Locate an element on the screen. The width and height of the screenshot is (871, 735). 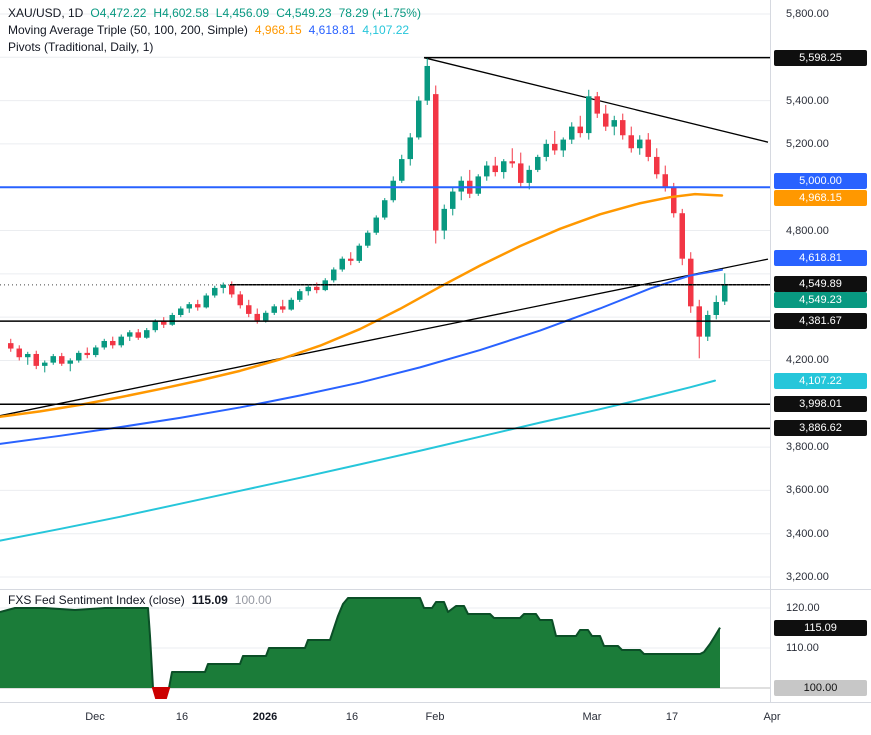
price-tick-label: 110.00 is located at coordinates (802, 648).